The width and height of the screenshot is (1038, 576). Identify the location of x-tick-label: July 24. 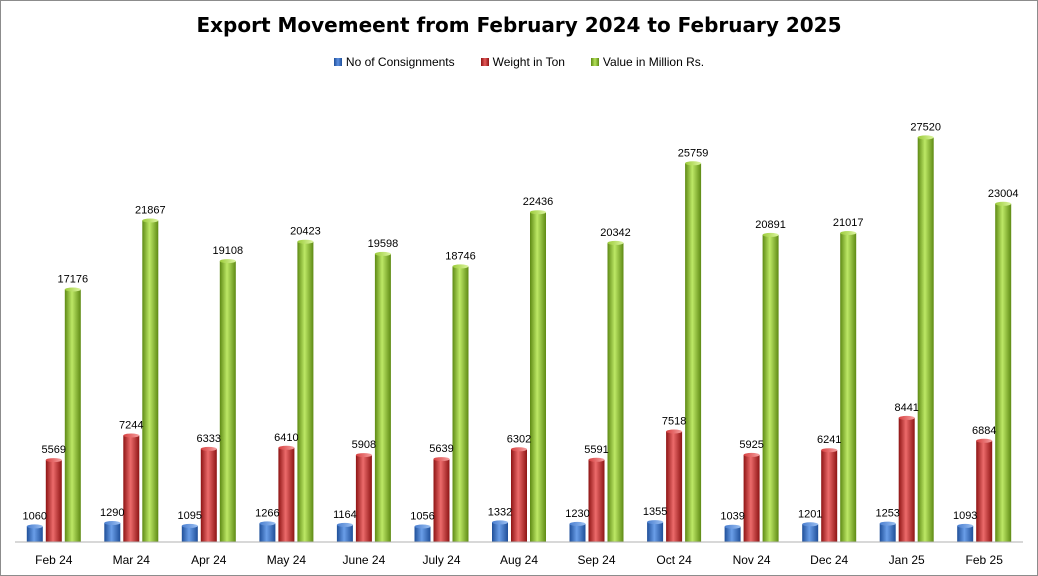
(441, 560).